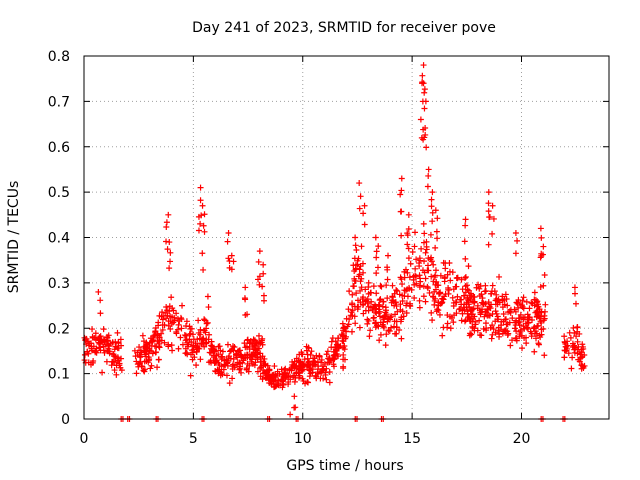 The height and width of the screenshot is (480, 640). I want to click on x-tick-label: 5, so click(193, 439).